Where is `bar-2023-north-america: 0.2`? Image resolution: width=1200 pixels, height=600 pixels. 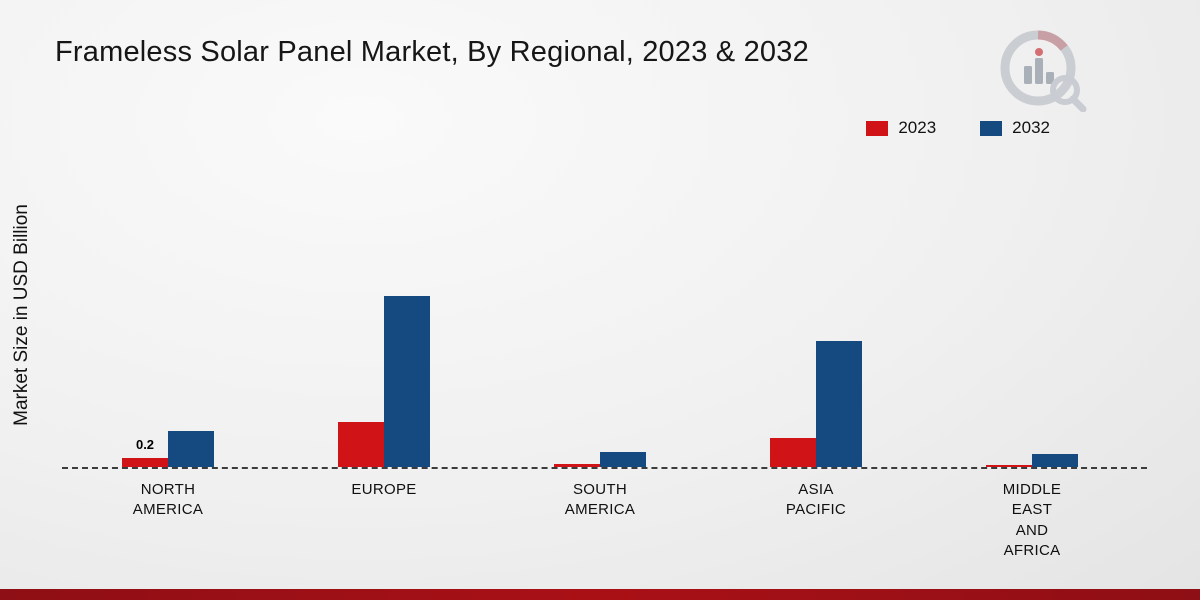 bar-2023-north-america: 0.2 is located at coordinates (145, 452).